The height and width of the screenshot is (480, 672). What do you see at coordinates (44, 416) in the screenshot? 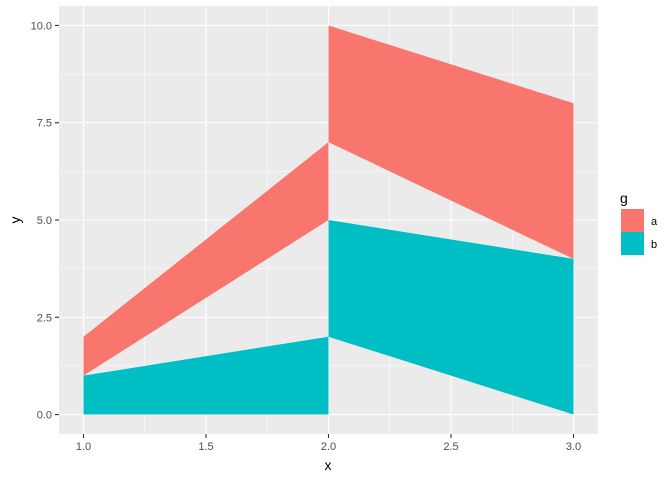
I see `y-tick-label: 0.0` at bounding box center [44, 416].